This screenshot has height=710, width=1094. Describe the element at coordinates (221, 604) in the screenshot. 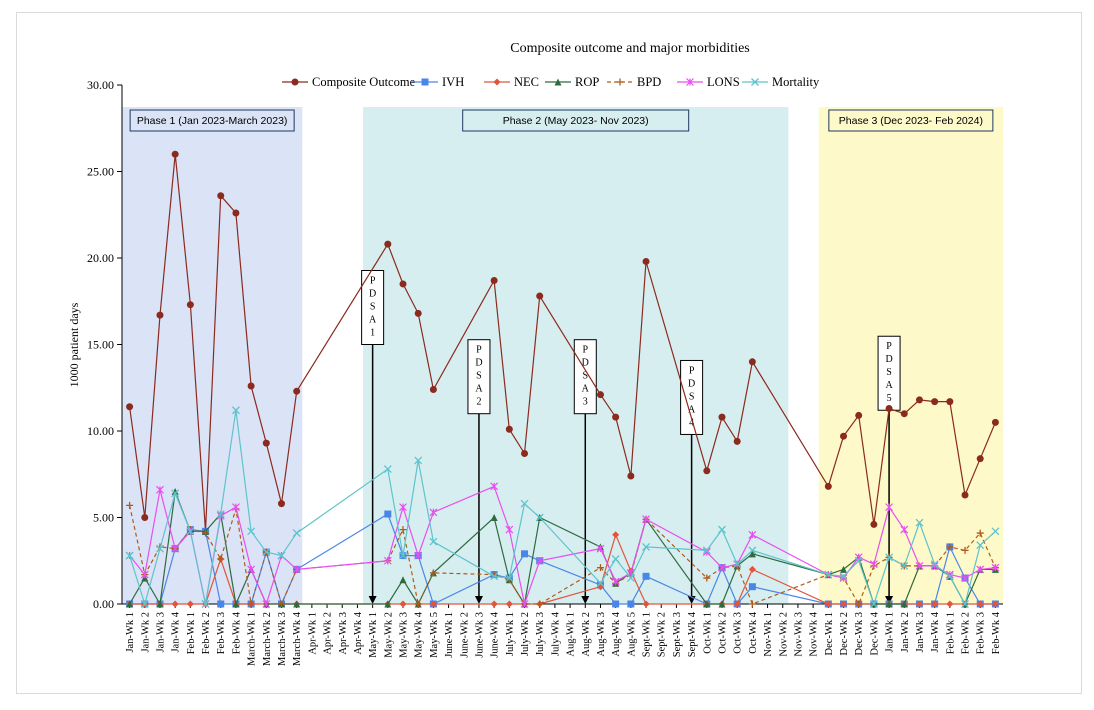

I see `data-point-ivh` at that location.